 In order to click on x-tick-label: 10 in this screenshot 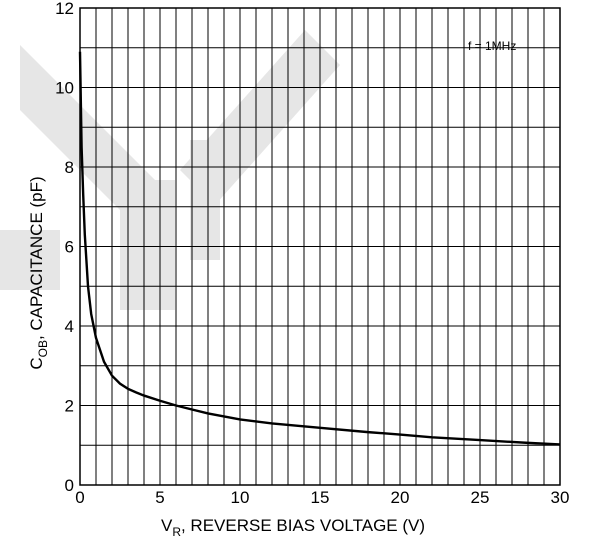, I will do `click(240, 497)`.